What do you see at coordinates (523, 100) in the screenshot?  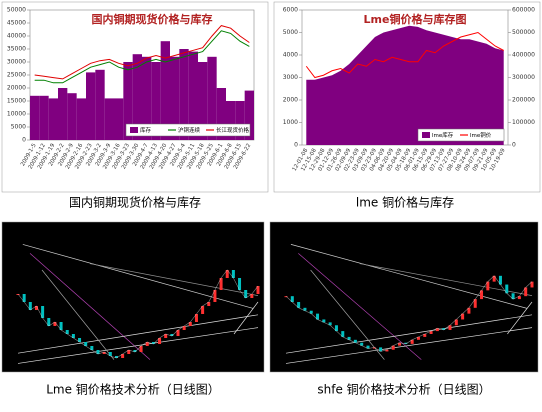 I see `y2-tick-label: 200000` at bounding box center [523, 100].